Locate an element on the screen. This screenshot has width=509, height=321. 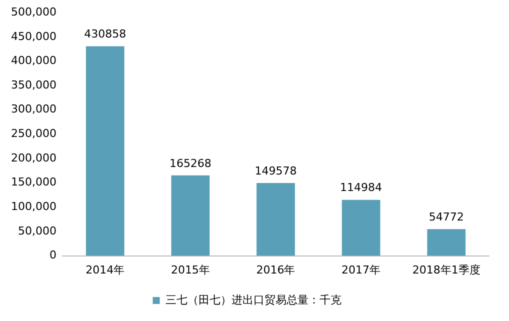
data-label: 430858 is located at coordinates (105, 34).